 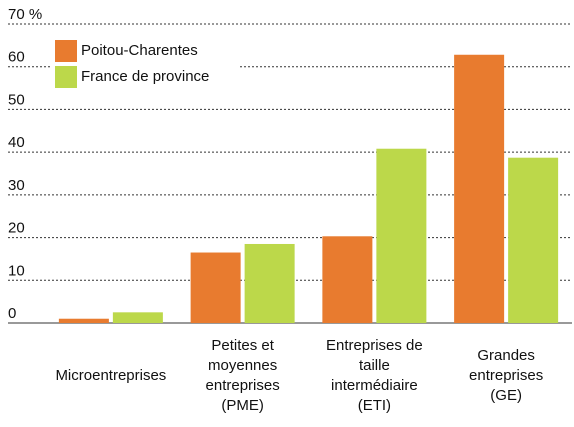 What do you see at coordinates (242, 375) in the screenshot?
I see `x-tick-label: Petites et moyennes entreprises (PME)` at bounding box center [242, 375].